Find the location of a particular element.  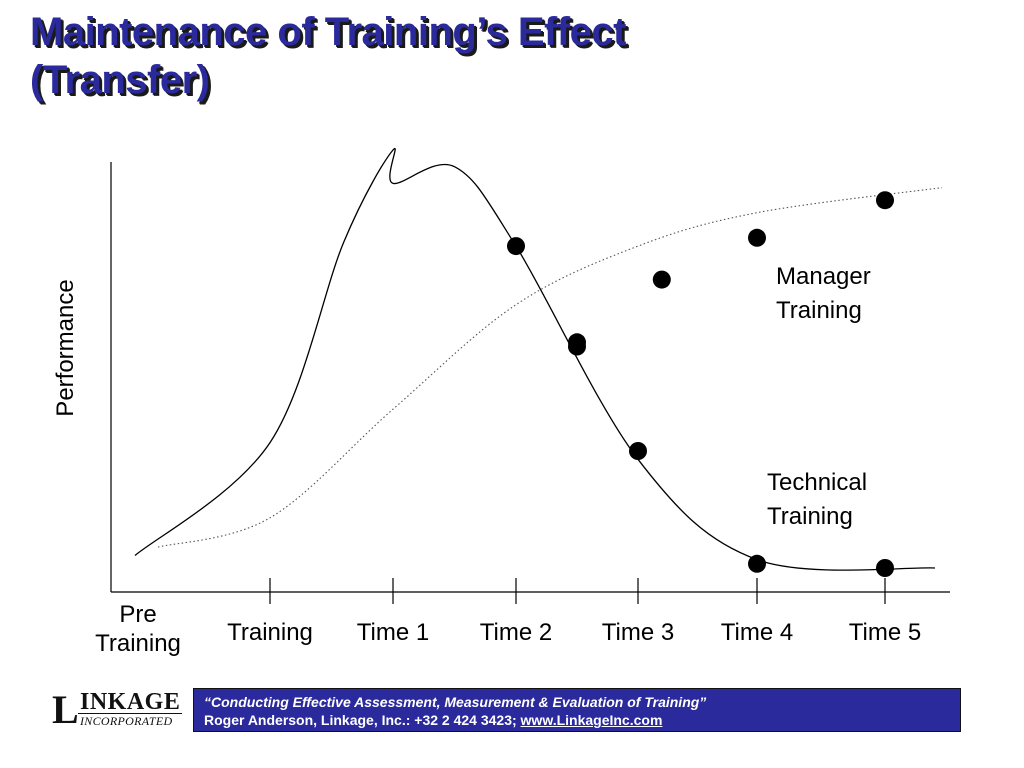

logo-initial: L is located at coordinates (65, 709).